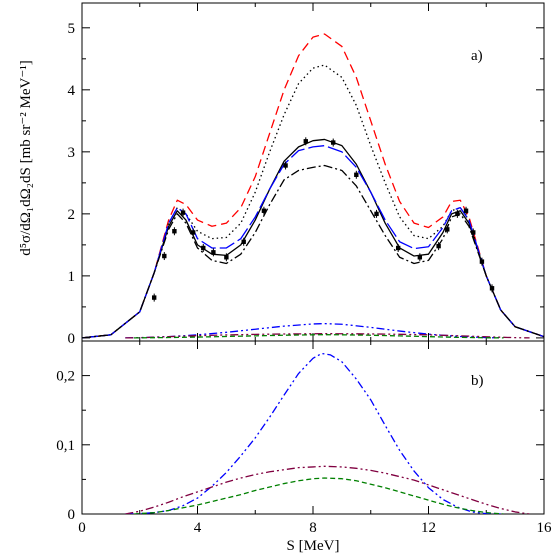 The width and height of the screenshot is (555, 555). What do you see at coordinates (545, 528) in the screenshot?
I see `x-tick-label: 16` at bounding box center [545, 528].